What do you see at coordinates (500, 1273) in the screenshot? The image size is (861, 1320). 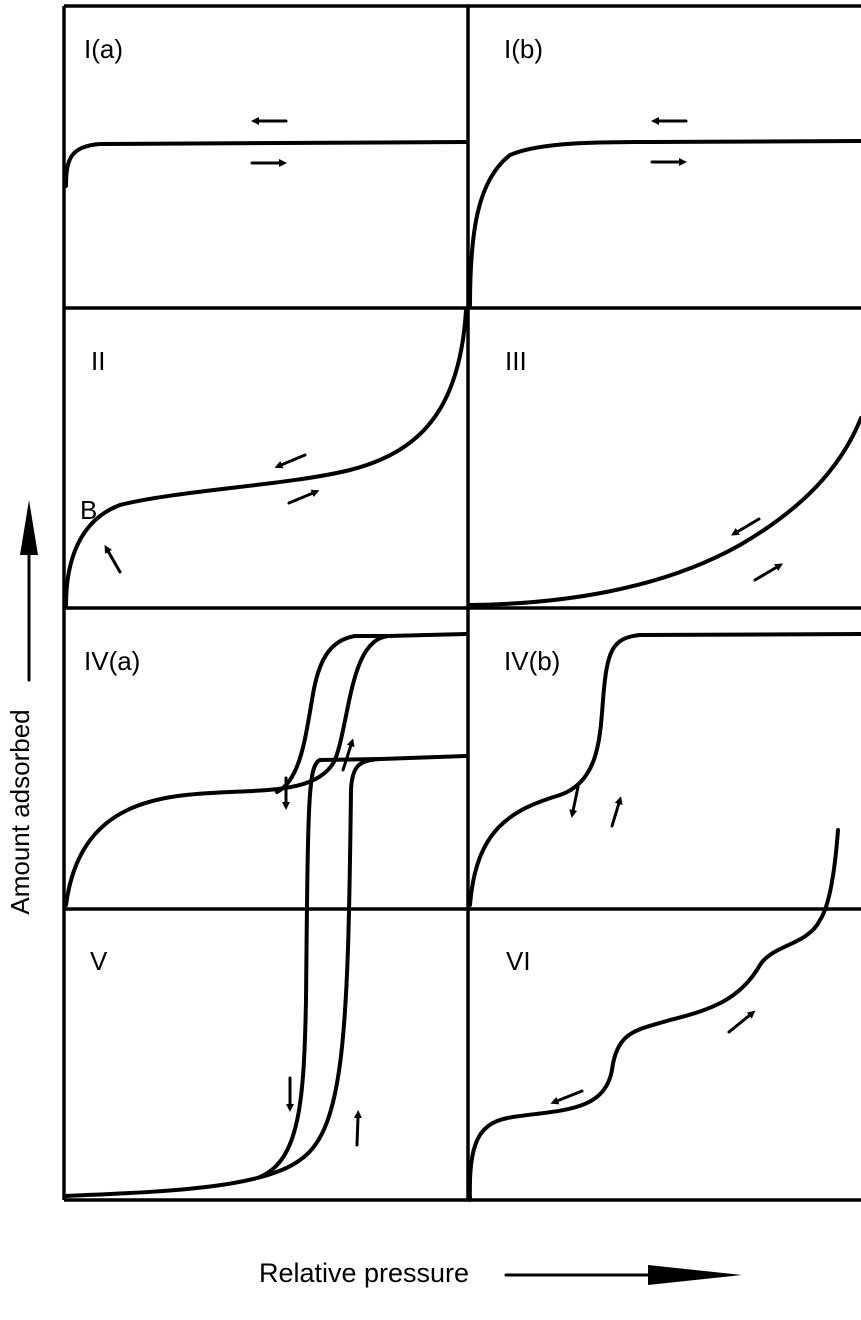 I see `x-axis: Relative pressure` at bounding box center [500, 1273].